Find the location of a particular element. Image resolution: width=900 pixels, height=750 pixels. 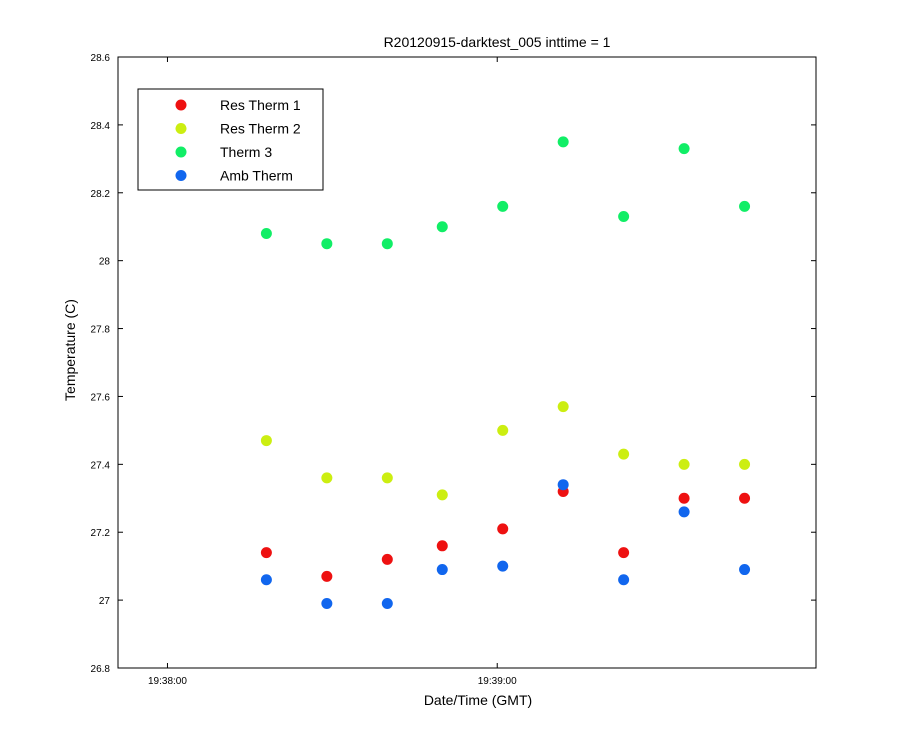

legend-label: Res Therm 2 is located at coordinates (260, 129).